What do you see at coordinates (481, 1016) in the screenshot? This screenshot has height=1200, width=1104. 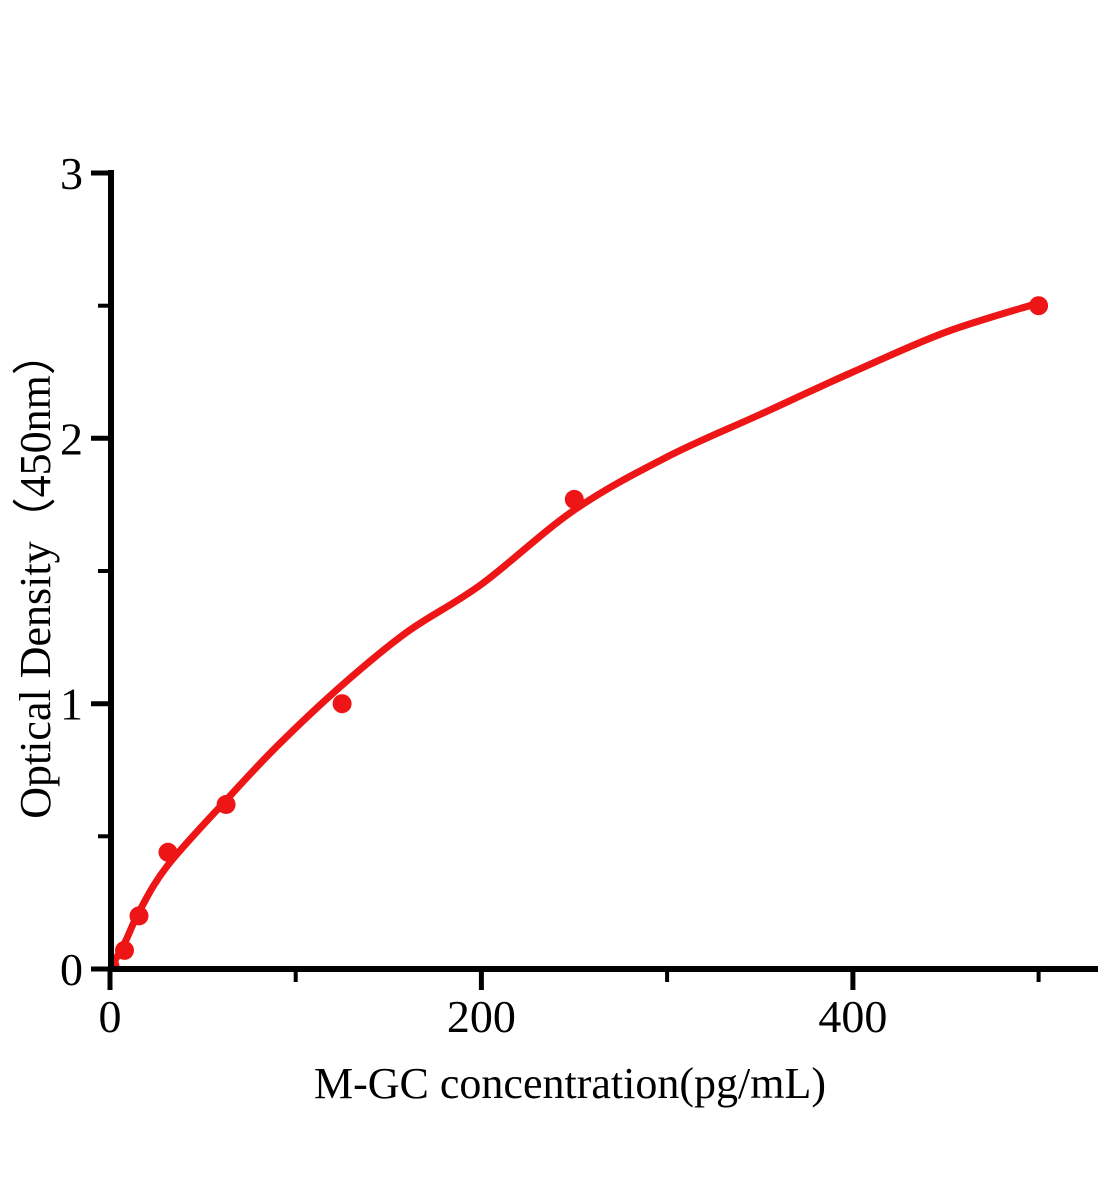 I see `x-tick-label: 200` at bounding box center [481, 1016].